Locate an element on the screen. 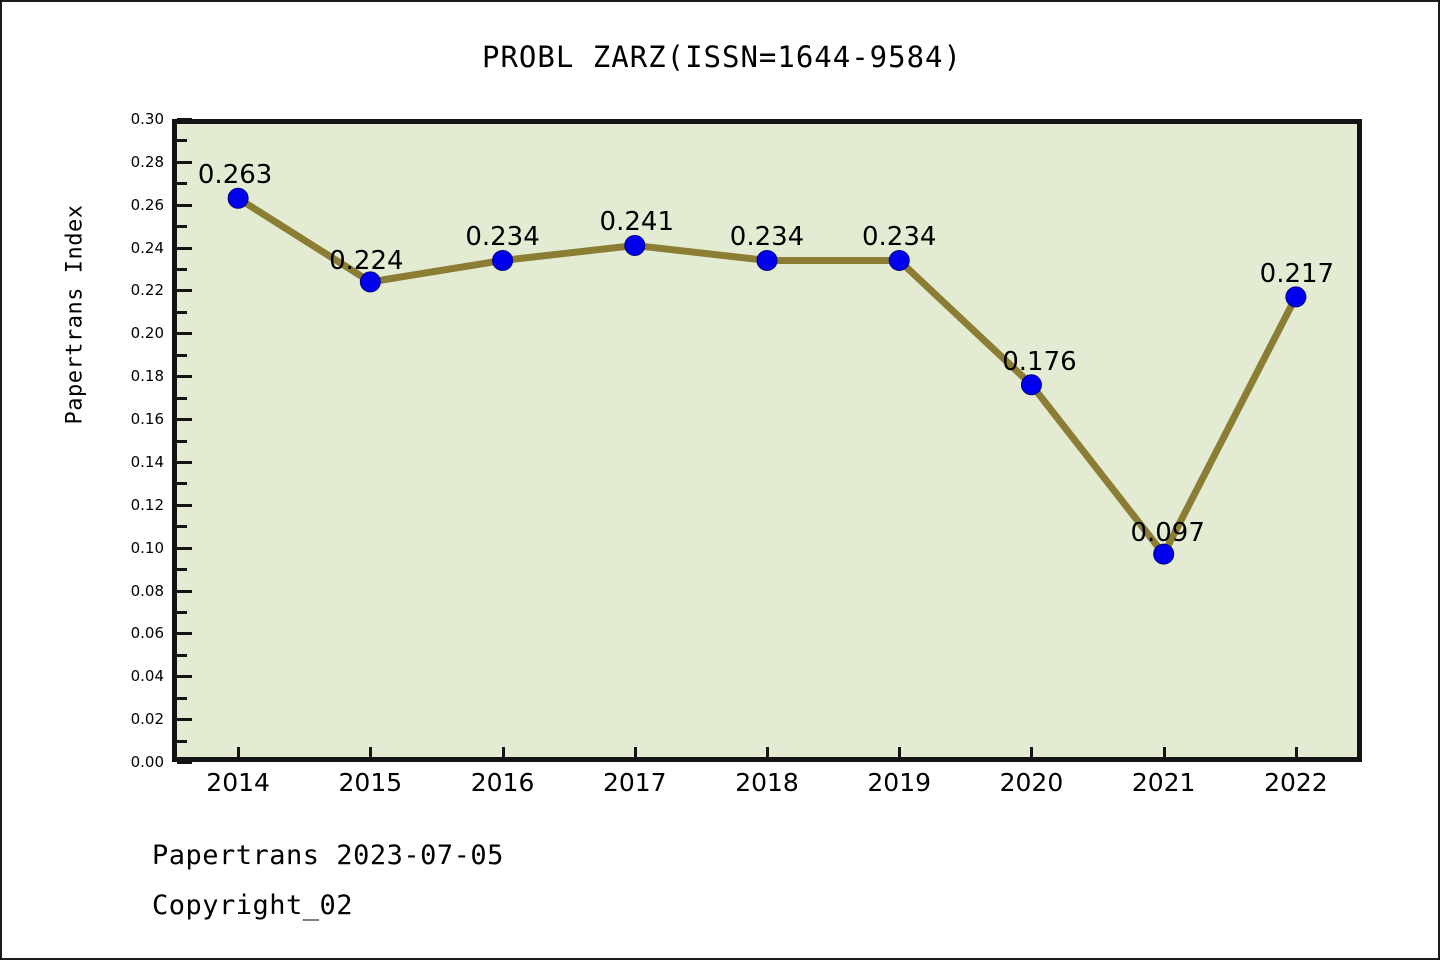  y-axis-tick-label: 0.12 is located at coordinates (147, 504).